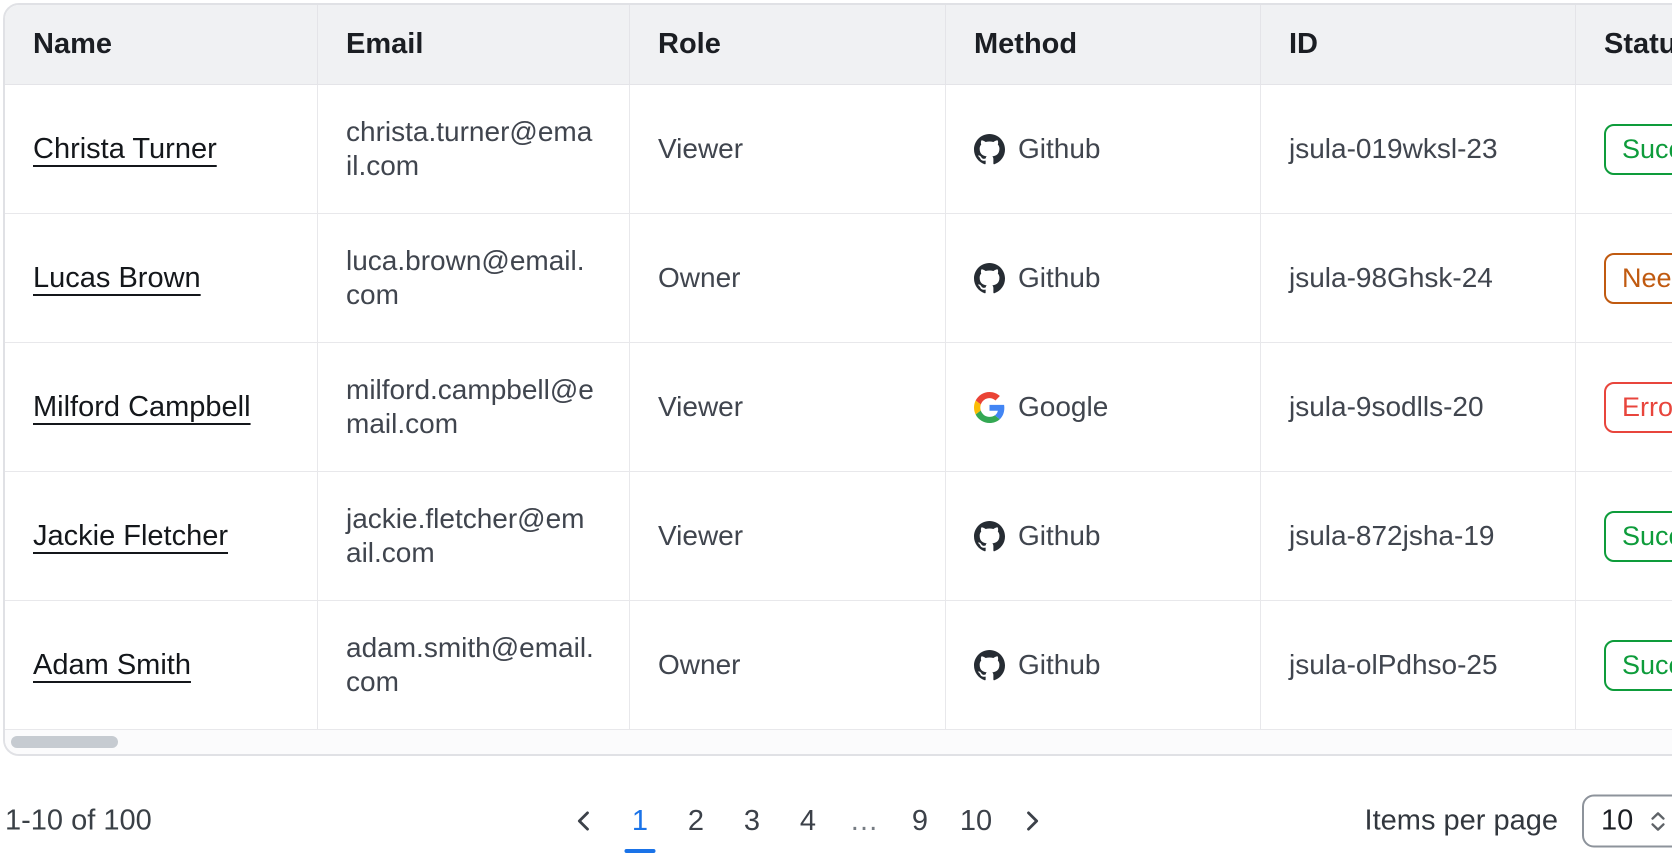 The height and width of the screenshot is (856, 1672). Describe the element at coordinates (465, 535) in the screenshot. I see `email-value: jackie.fletcher@email.com` at that location.